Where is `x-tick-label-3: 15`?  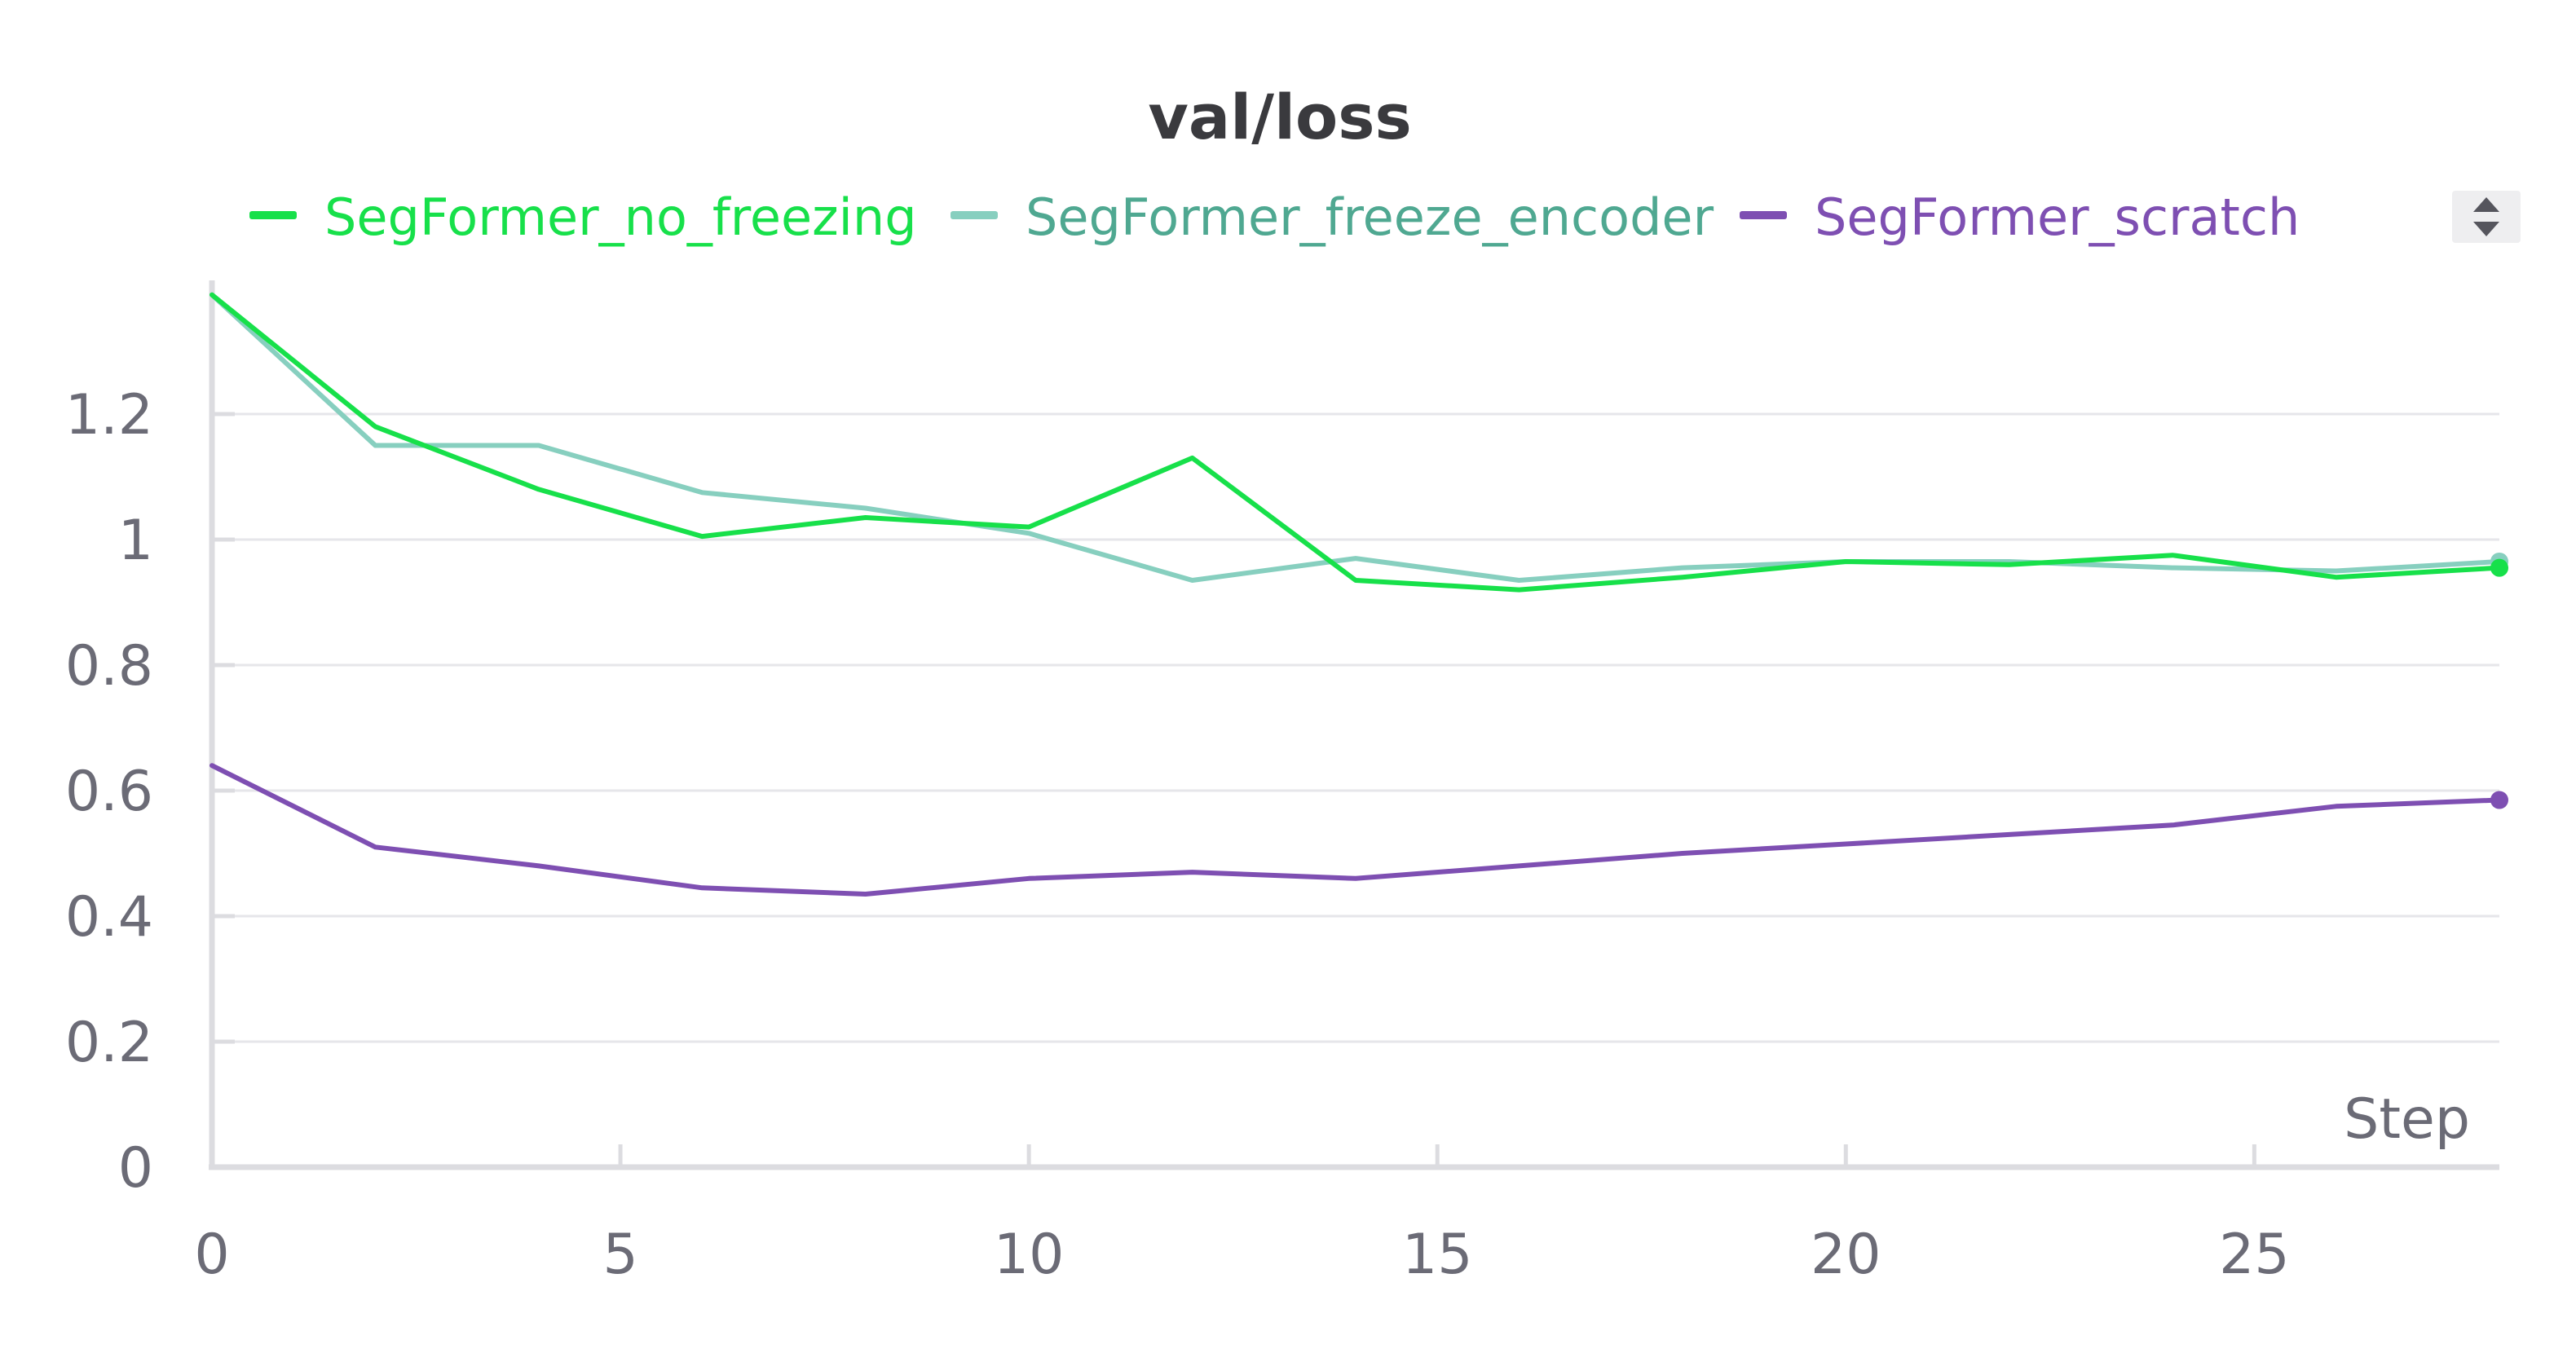 x-tick-label-3: 15 is located at coordinates (1437, 1255).